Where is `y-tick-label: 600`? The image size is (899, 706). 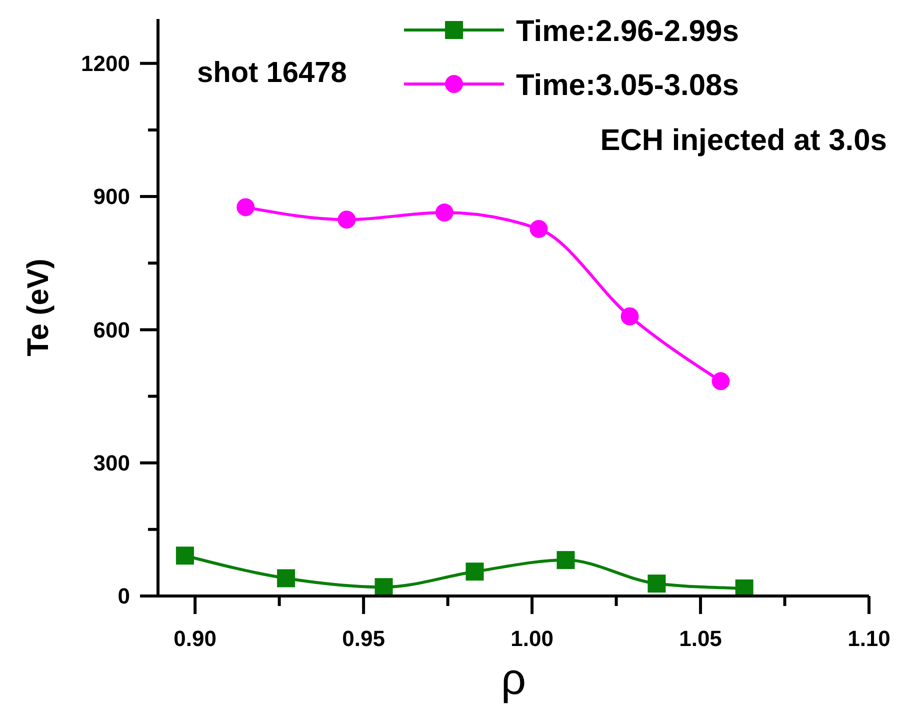 y-tick-label: 600 is located at coordinates (111, 329).